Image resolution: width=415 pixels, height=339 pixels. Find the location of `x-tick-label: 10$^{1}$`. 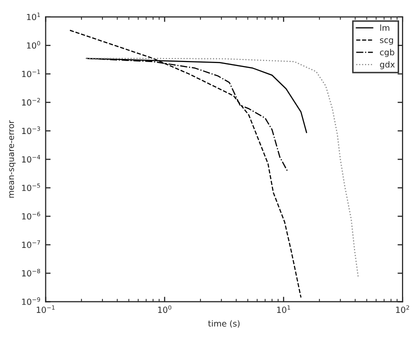

x-tick-label: 10$^{1}$ is located at coordinates (283, 309).